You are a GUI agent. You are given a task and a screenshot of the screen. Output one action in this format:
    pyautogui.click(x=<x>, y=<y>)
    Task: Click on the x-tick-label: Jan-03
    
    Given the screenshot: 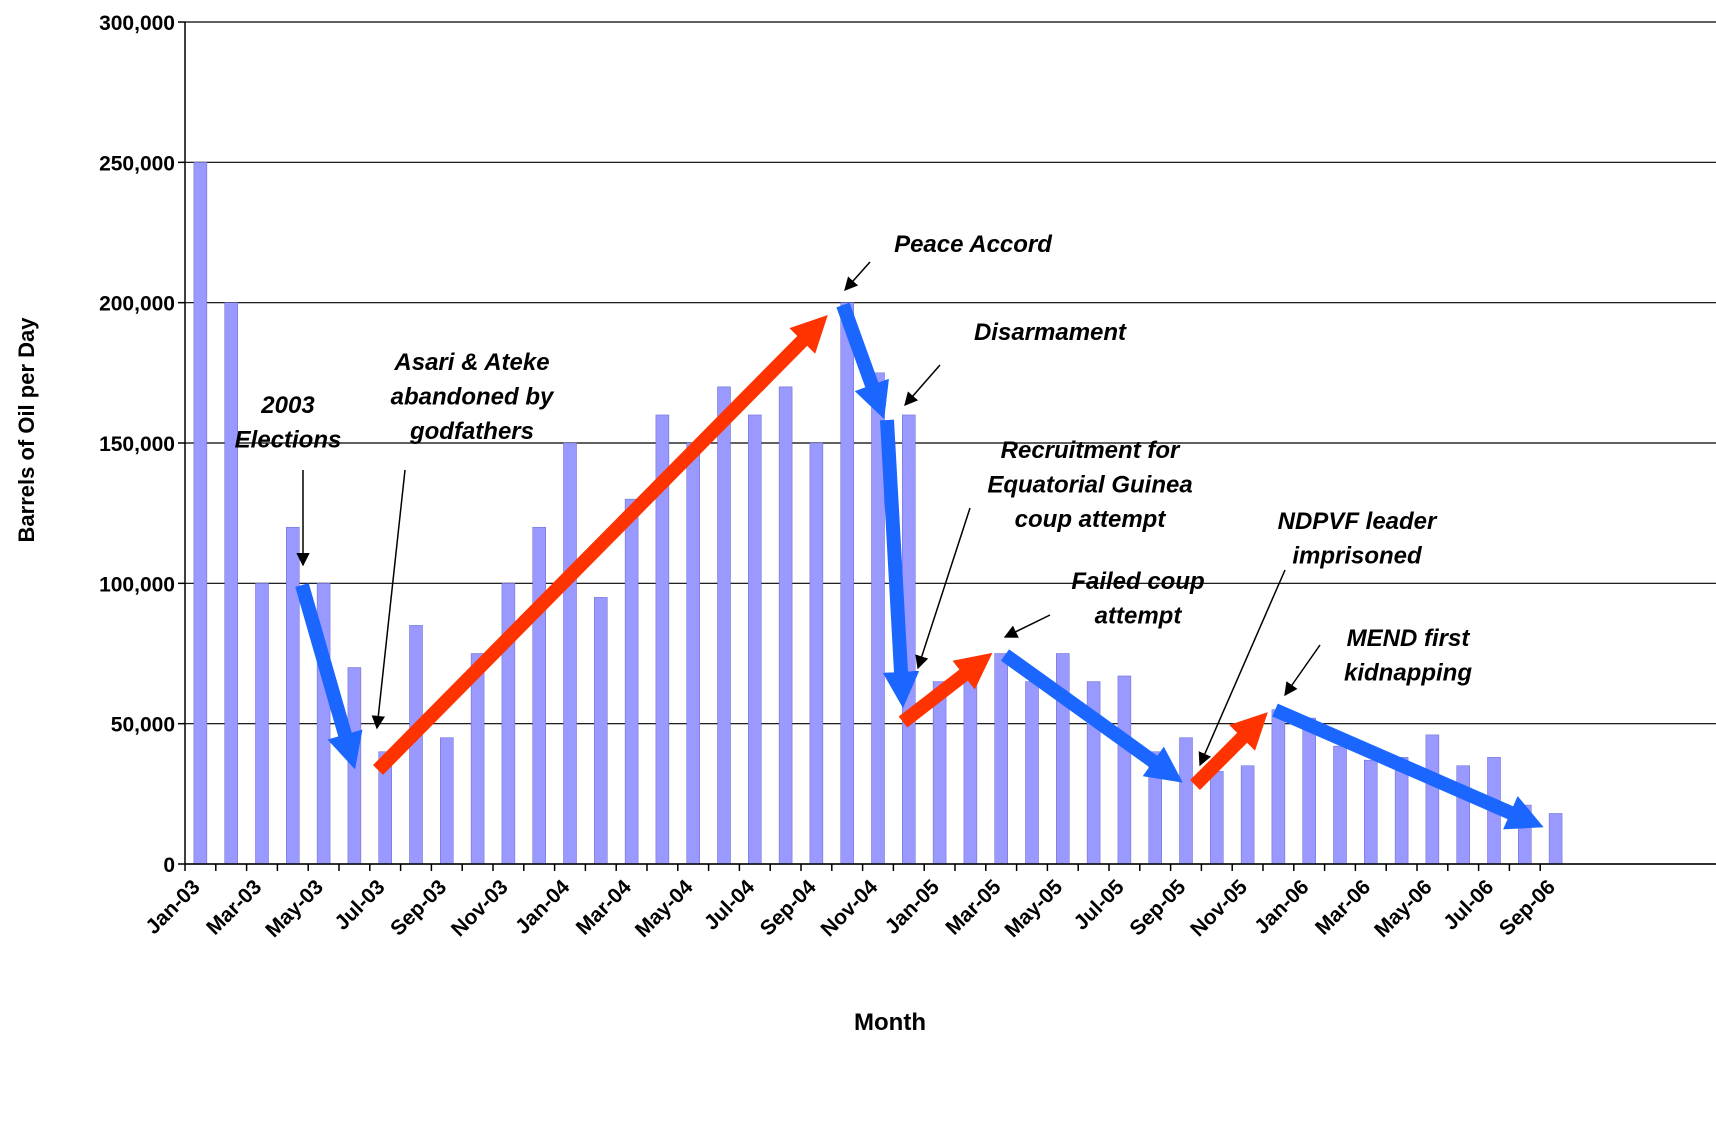 What is the action you would take?
    pyautogui.click(x=172, y=906)
    